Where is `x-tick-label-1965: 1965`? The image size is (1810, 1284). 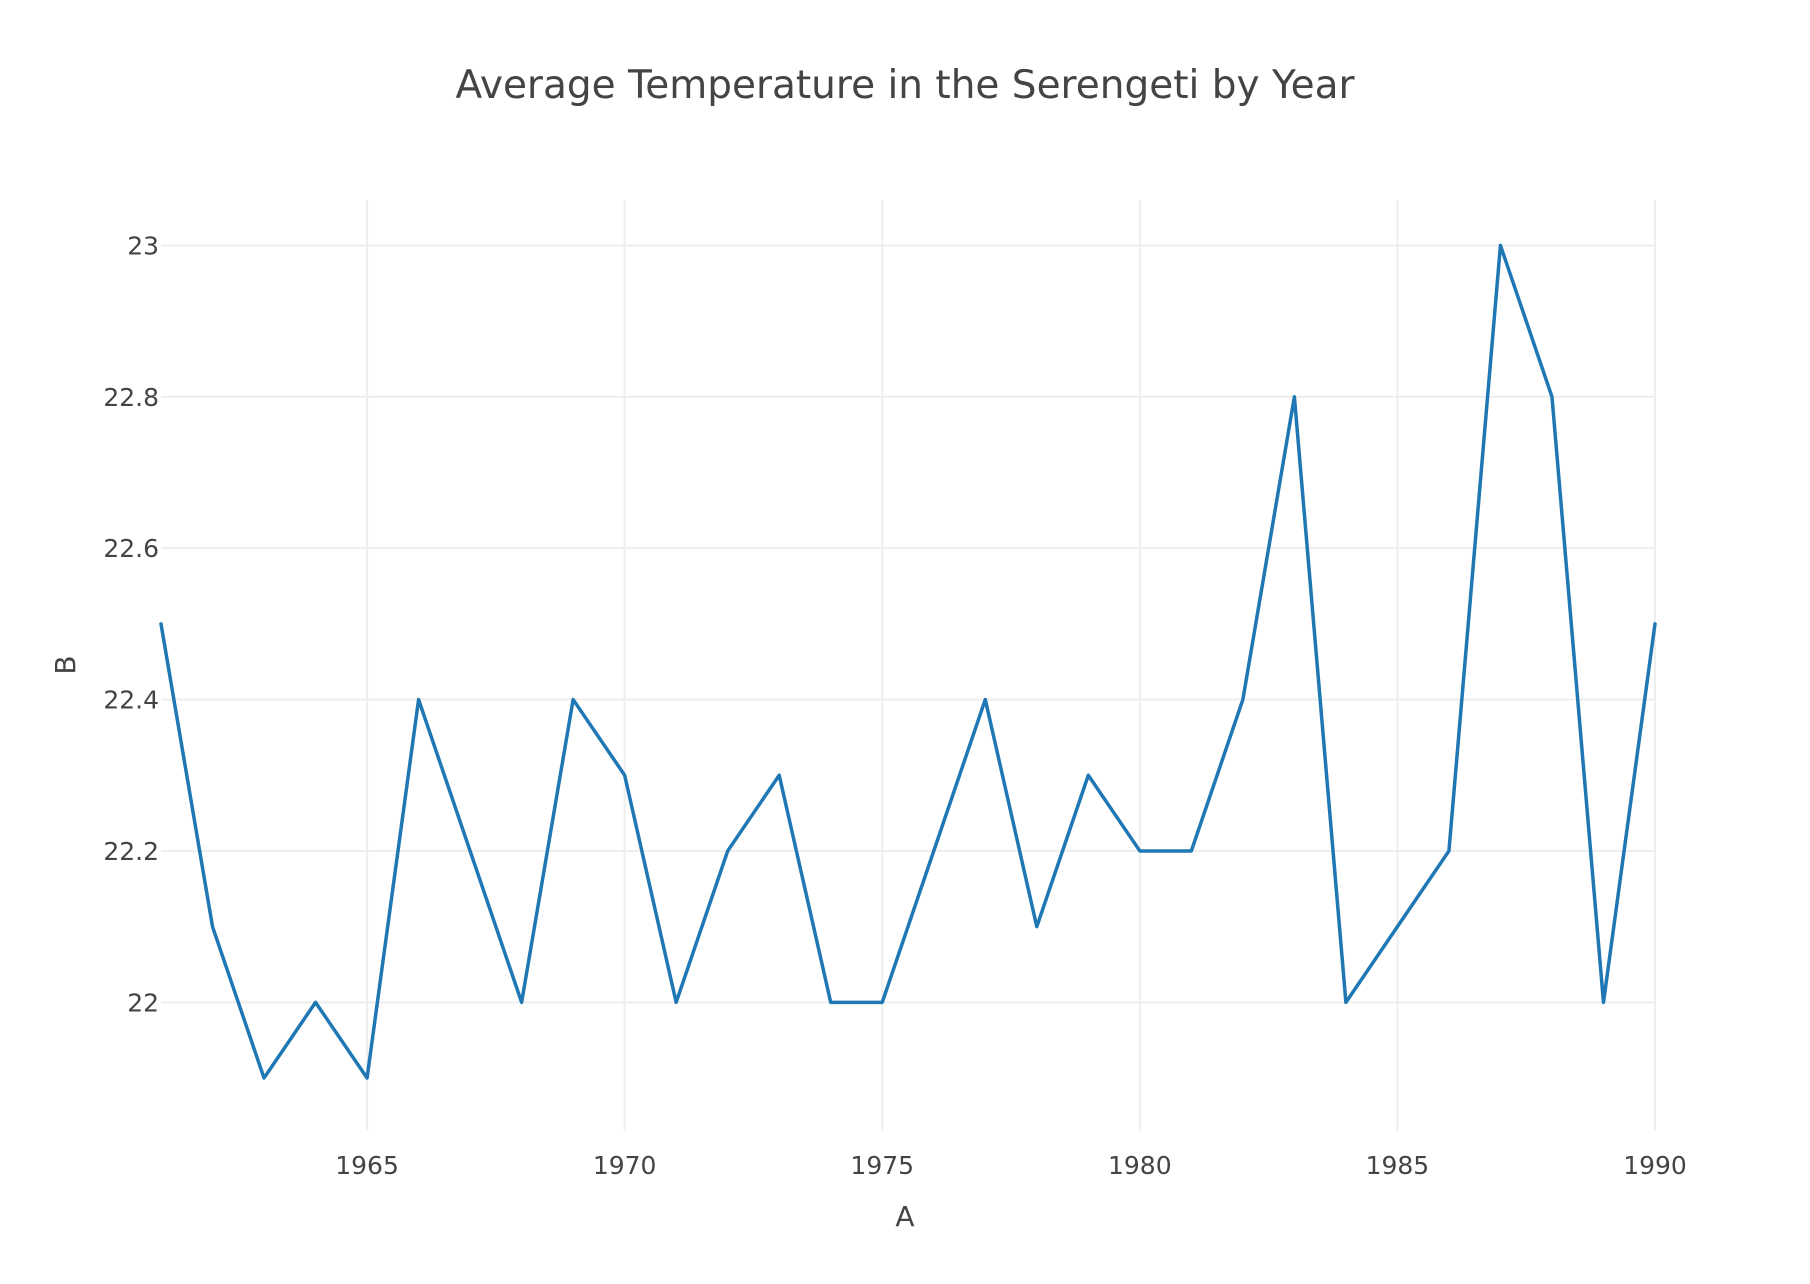 x-tick-label-1965: 1965 is located at coordinates (367, 1165).